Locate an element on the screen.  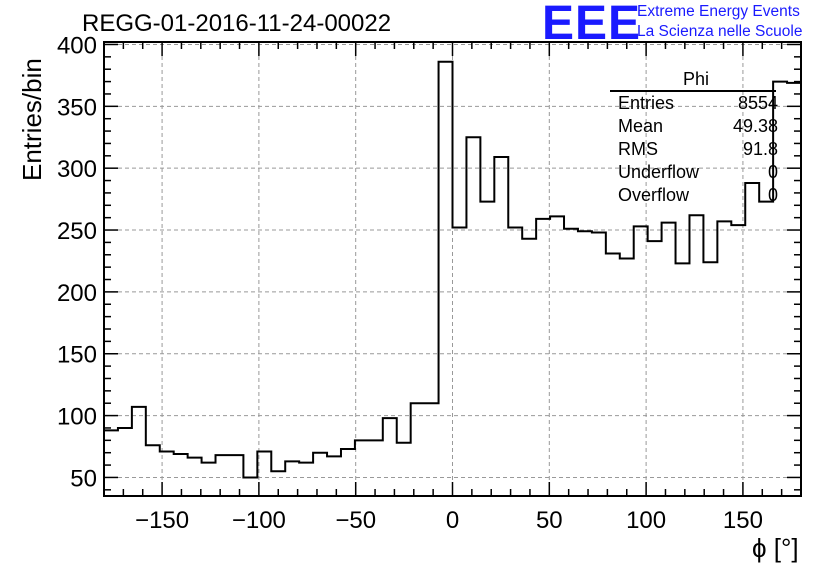
y-tick-label: 250 is located at coordinates (77, 231).